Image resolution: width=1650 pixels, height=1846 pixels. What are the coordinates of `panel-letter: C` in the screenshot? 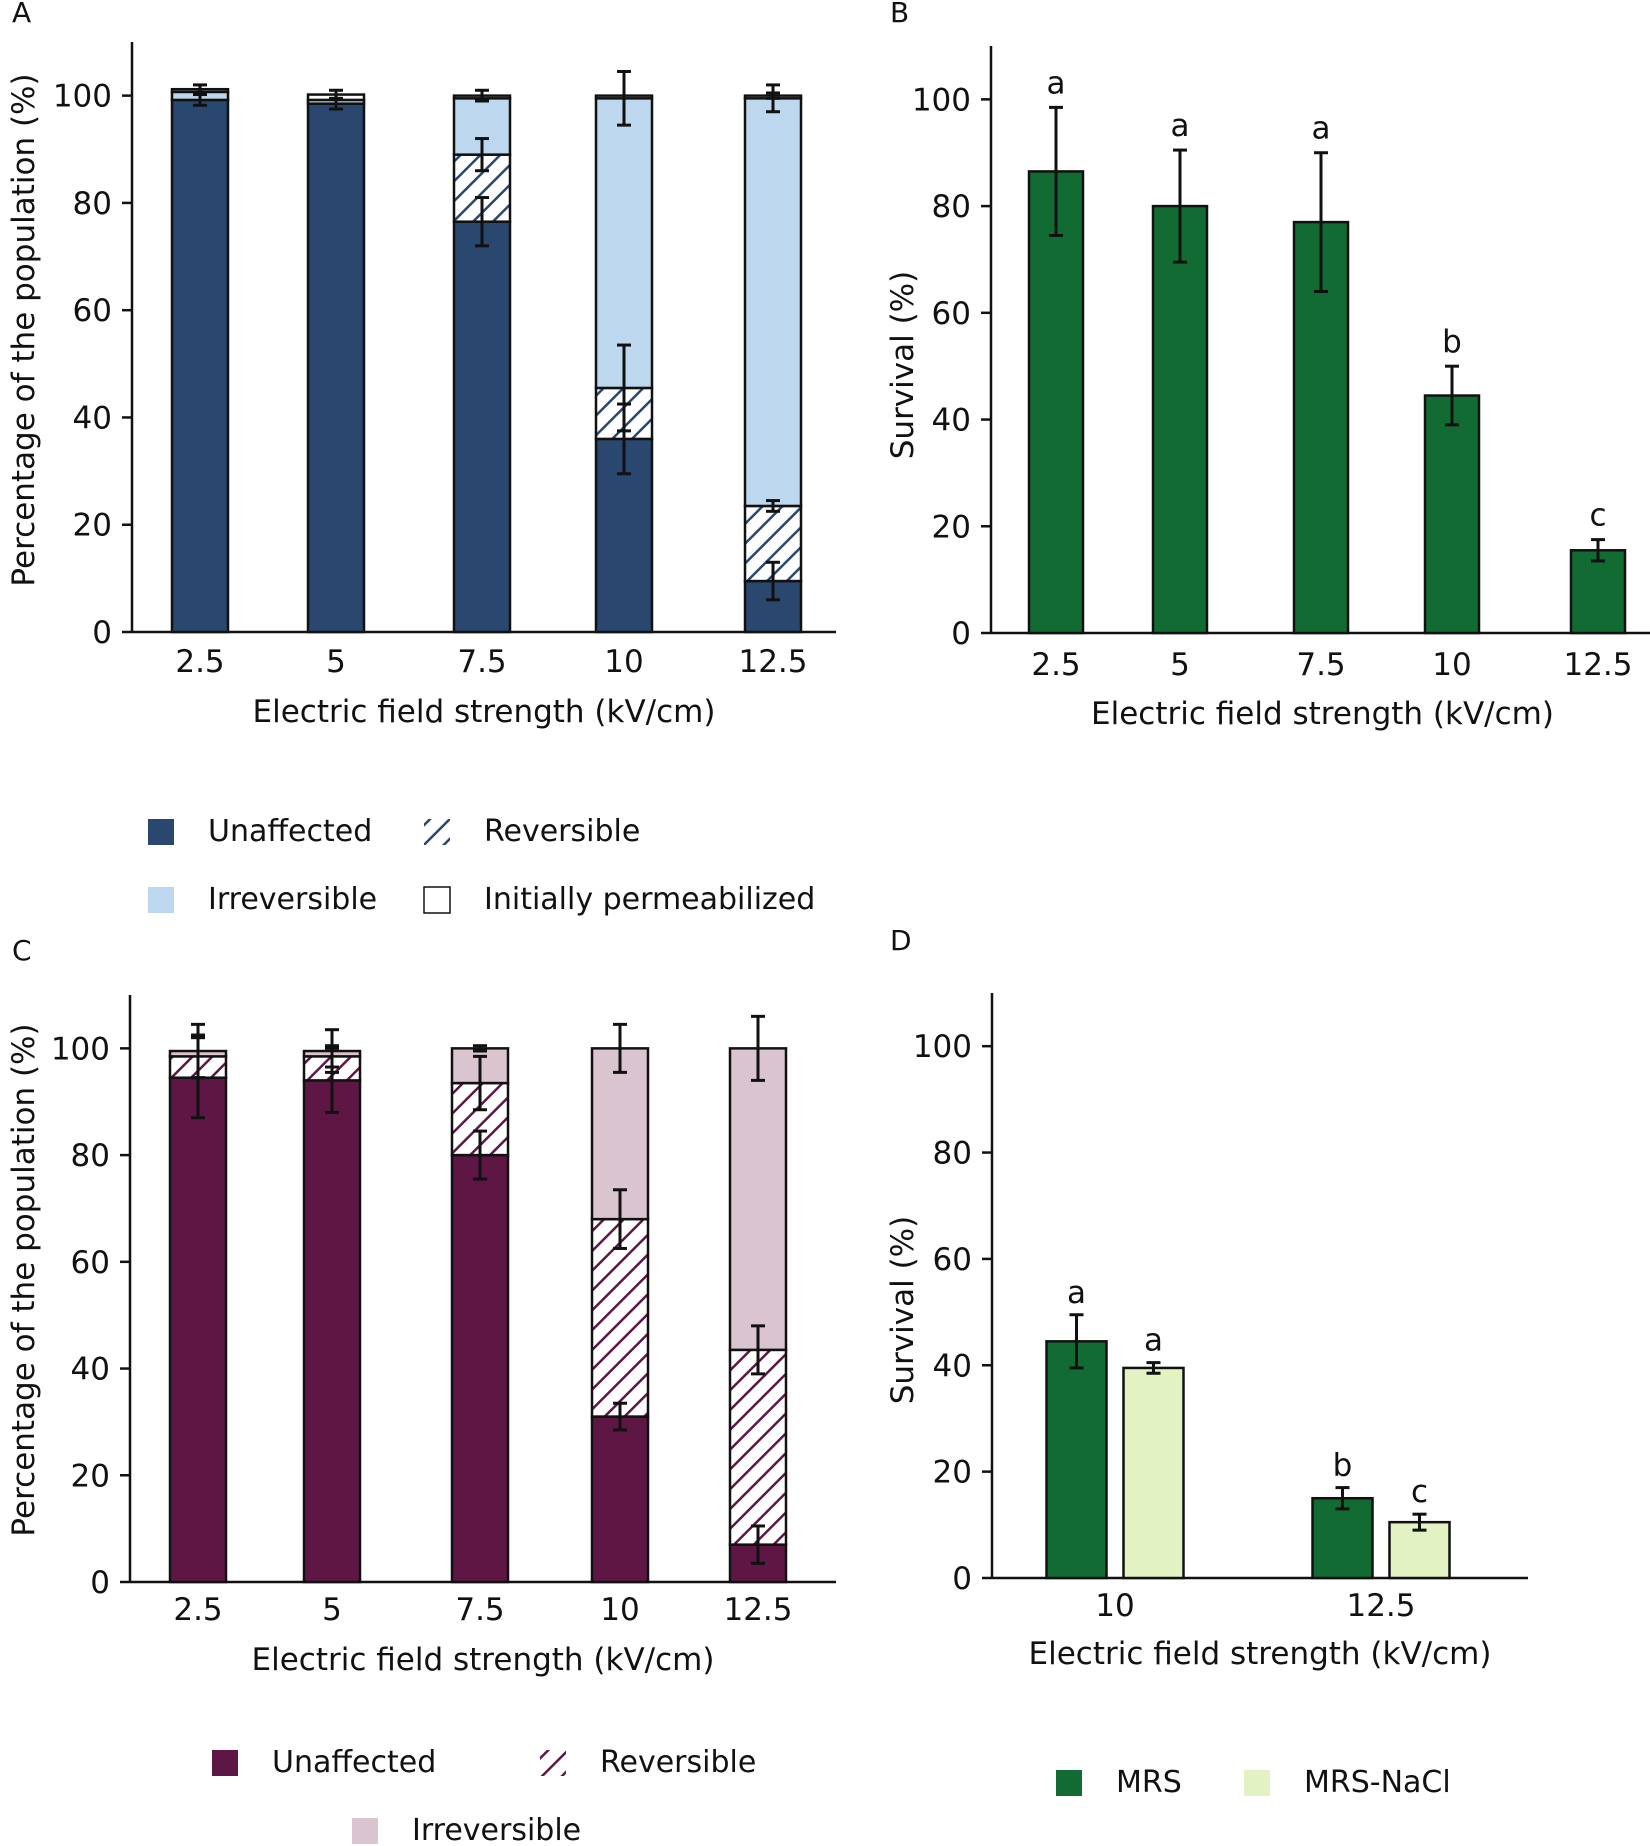 It's located at (22, 950).